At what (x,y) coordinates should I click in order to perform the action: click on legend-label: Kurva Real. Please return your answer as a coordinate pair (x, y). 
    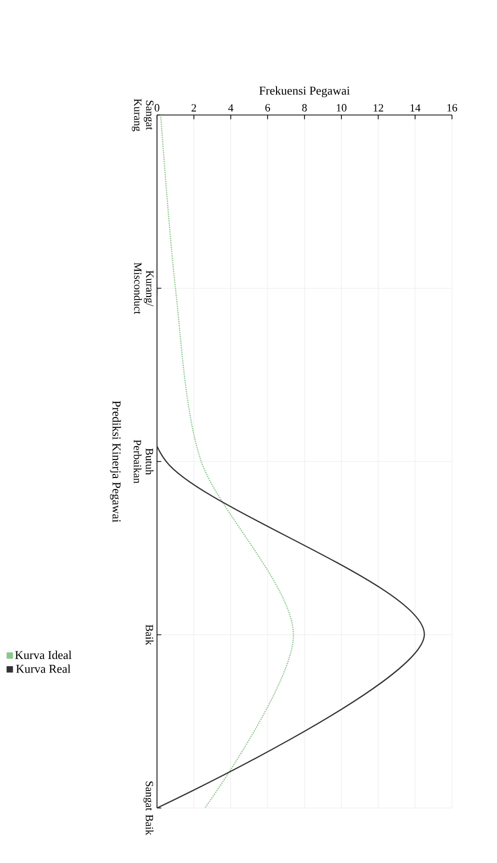
    Looking at the image, I should click on (43, 668).